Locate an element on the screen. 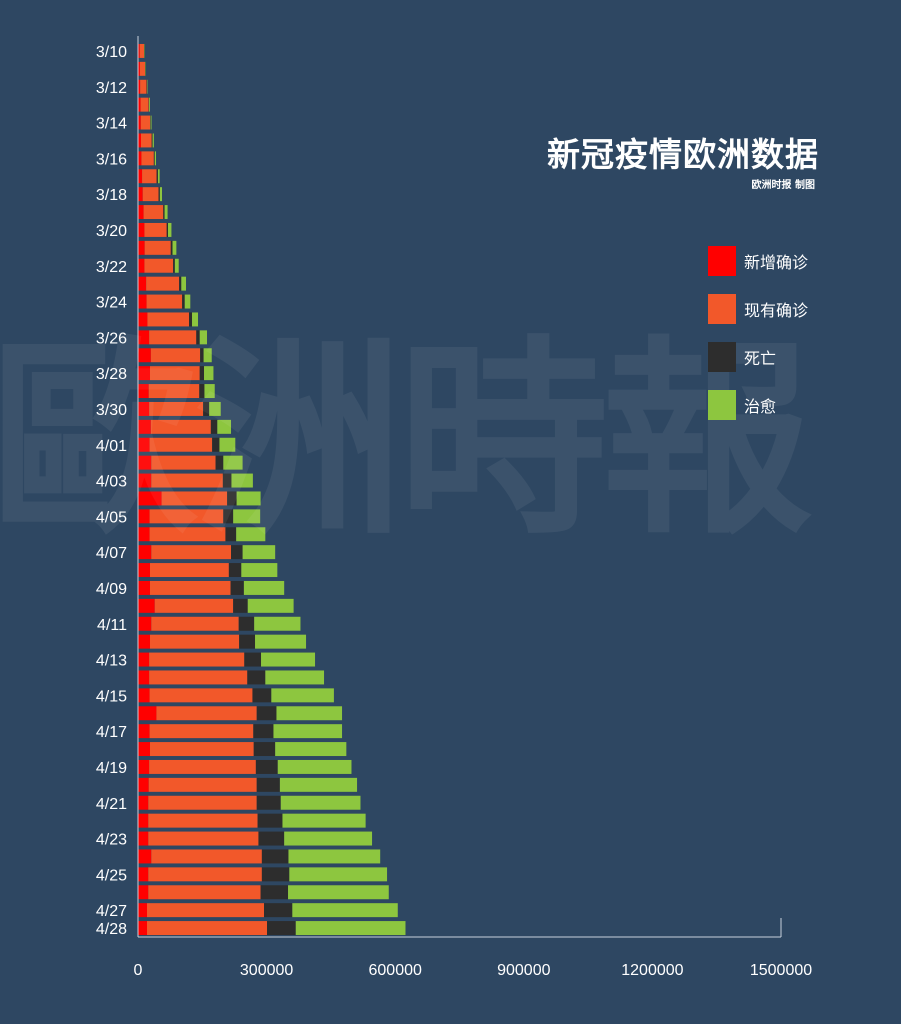  y-tick-label: 4/23 is located at coordinates (111, 840).